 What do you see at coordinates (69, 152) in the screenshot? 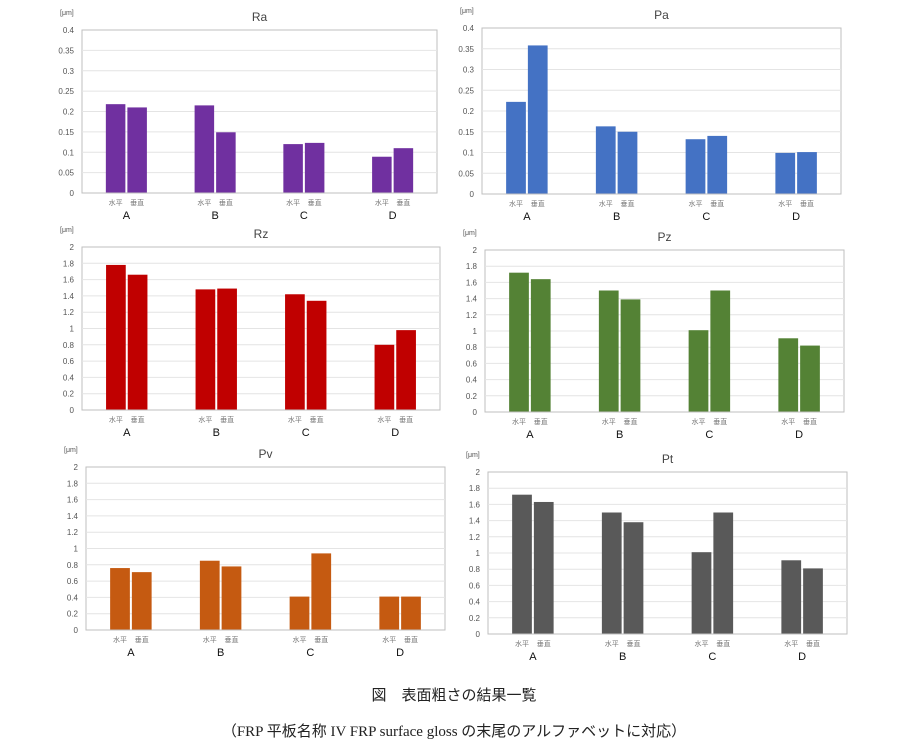
I see `y-tick-label: 0.1` at bounding box center [69, 152].